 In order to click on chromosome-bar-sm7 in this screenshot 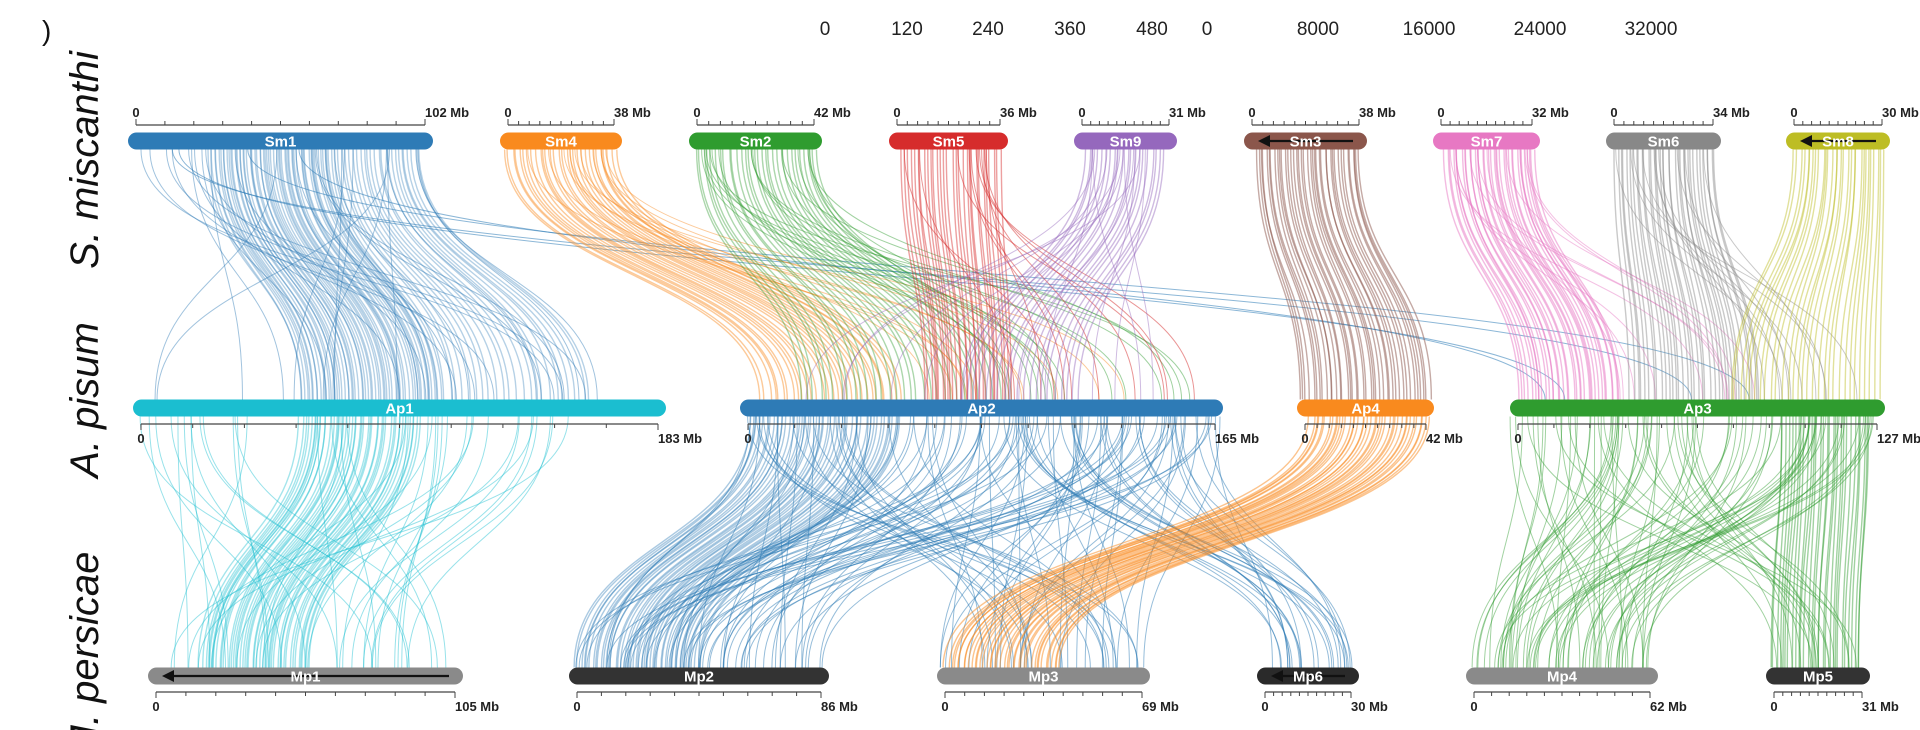, I will do `click(1486, 141)`.